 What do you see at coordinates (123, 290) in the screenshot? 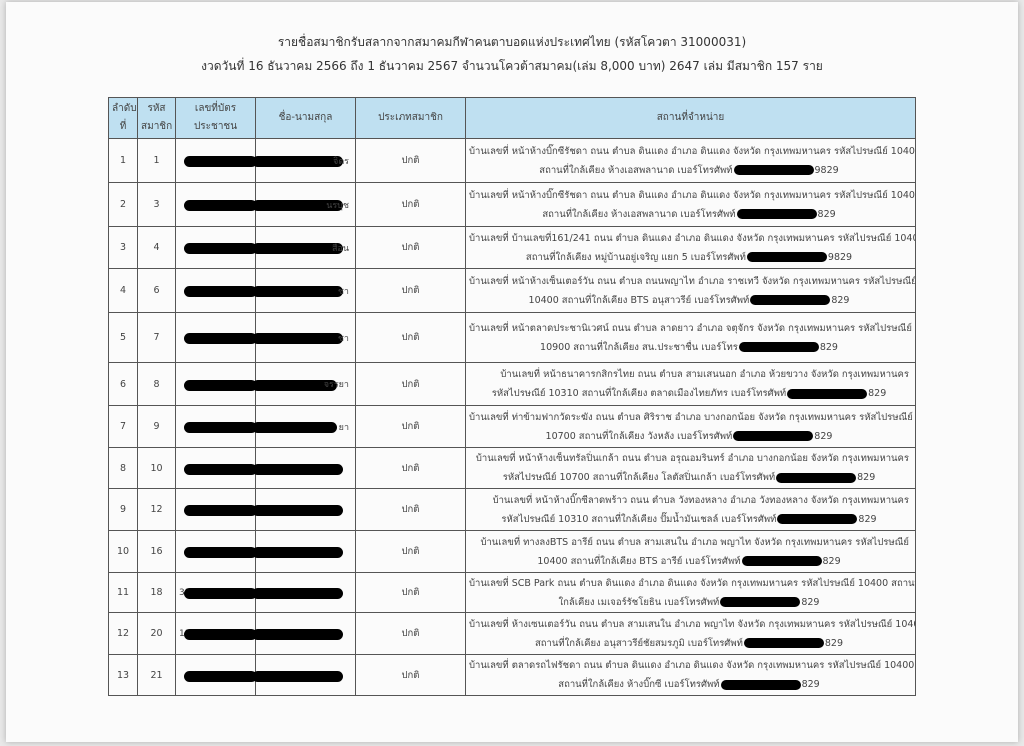
I see `row-no: 4` at bounding box center [123, 290].